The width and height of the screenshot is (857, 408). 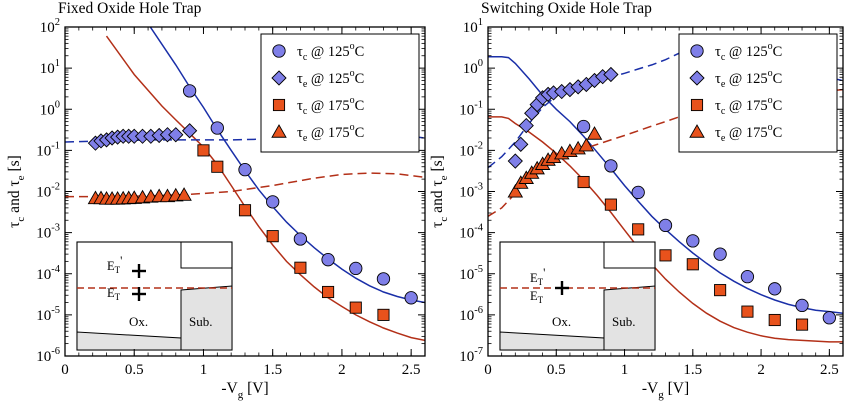 I want to click on et-label: ET, so click(x=537, y=297).